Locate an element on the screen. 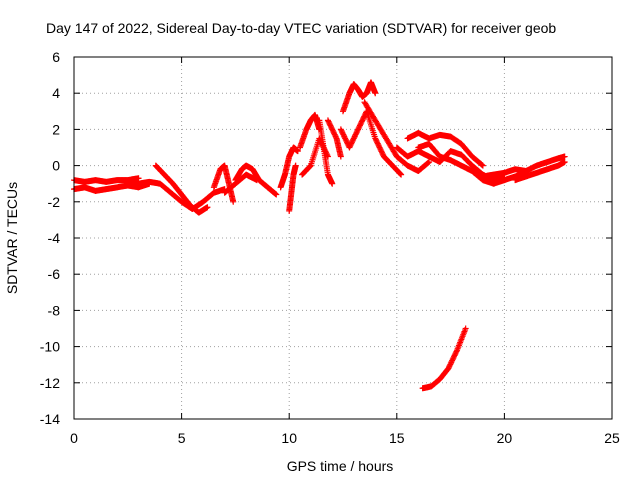  y-tick-label: -14 is located at coordinates (50, 419).